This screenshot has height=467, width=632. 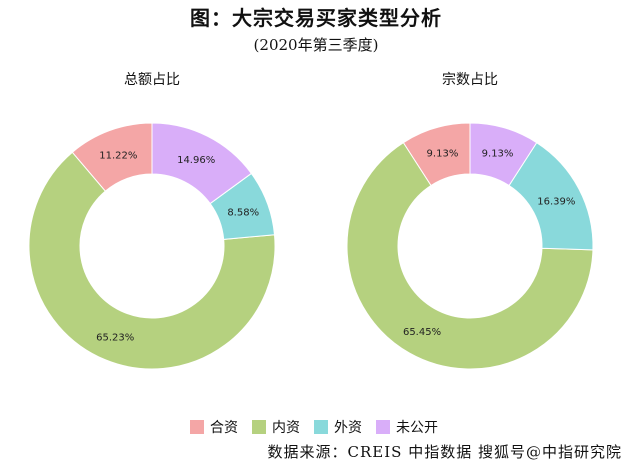 I want to click on legend-swatch-joint, so click(x=197, y=427).